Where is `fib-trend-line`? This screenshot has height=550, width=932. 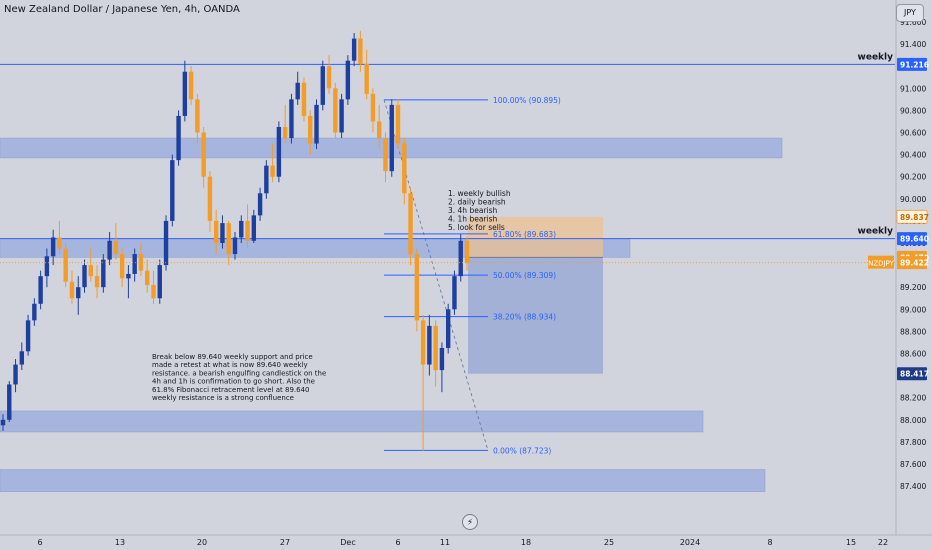 fib-trend-line is located at coordinates (436, 275).